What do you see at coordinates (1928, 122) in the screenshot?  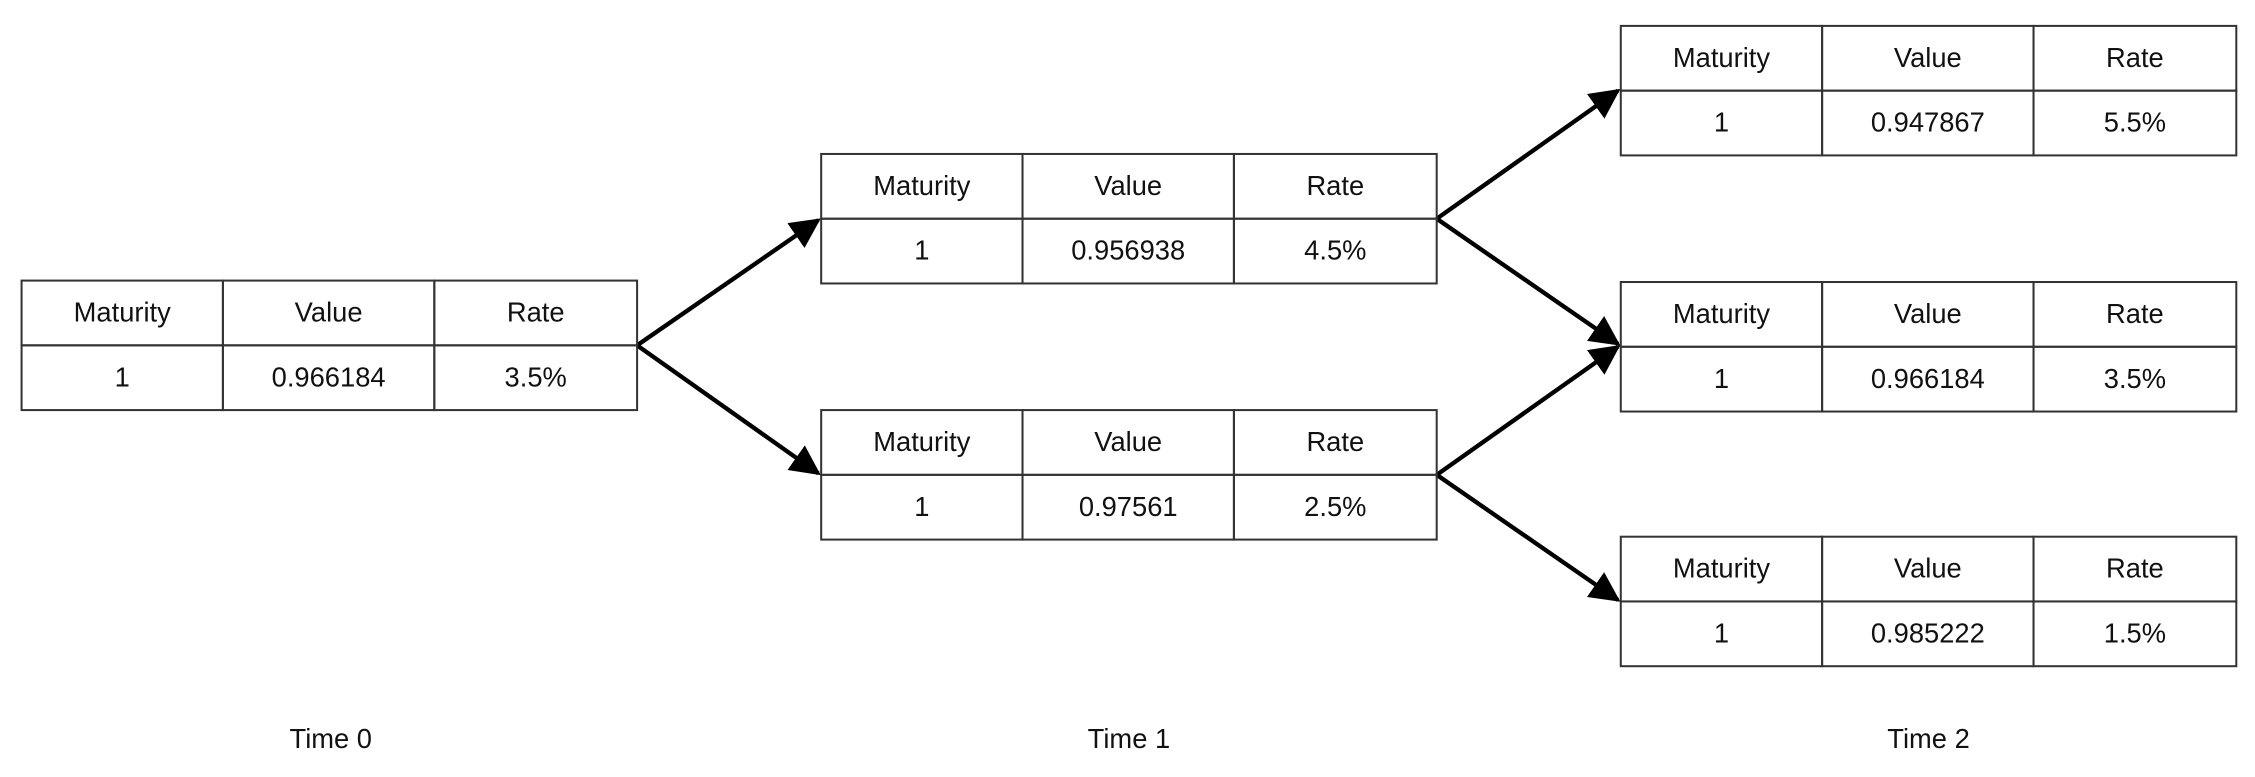 I see `cell-text: 0.947867` at bounding box center [1928, 122].